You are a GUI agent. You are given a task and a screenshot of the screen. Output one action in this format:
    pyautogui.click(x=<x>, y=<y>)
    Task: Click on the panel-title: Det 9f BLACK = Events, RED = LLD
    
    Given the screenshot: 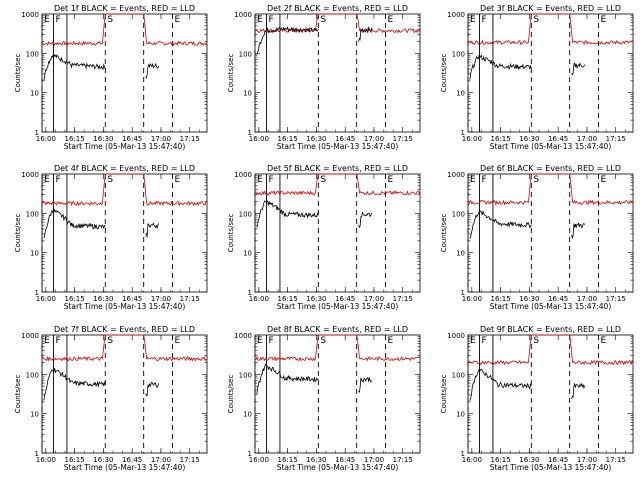 What is the action you would take?
    pyautogui.click(x=550, y=329)
    